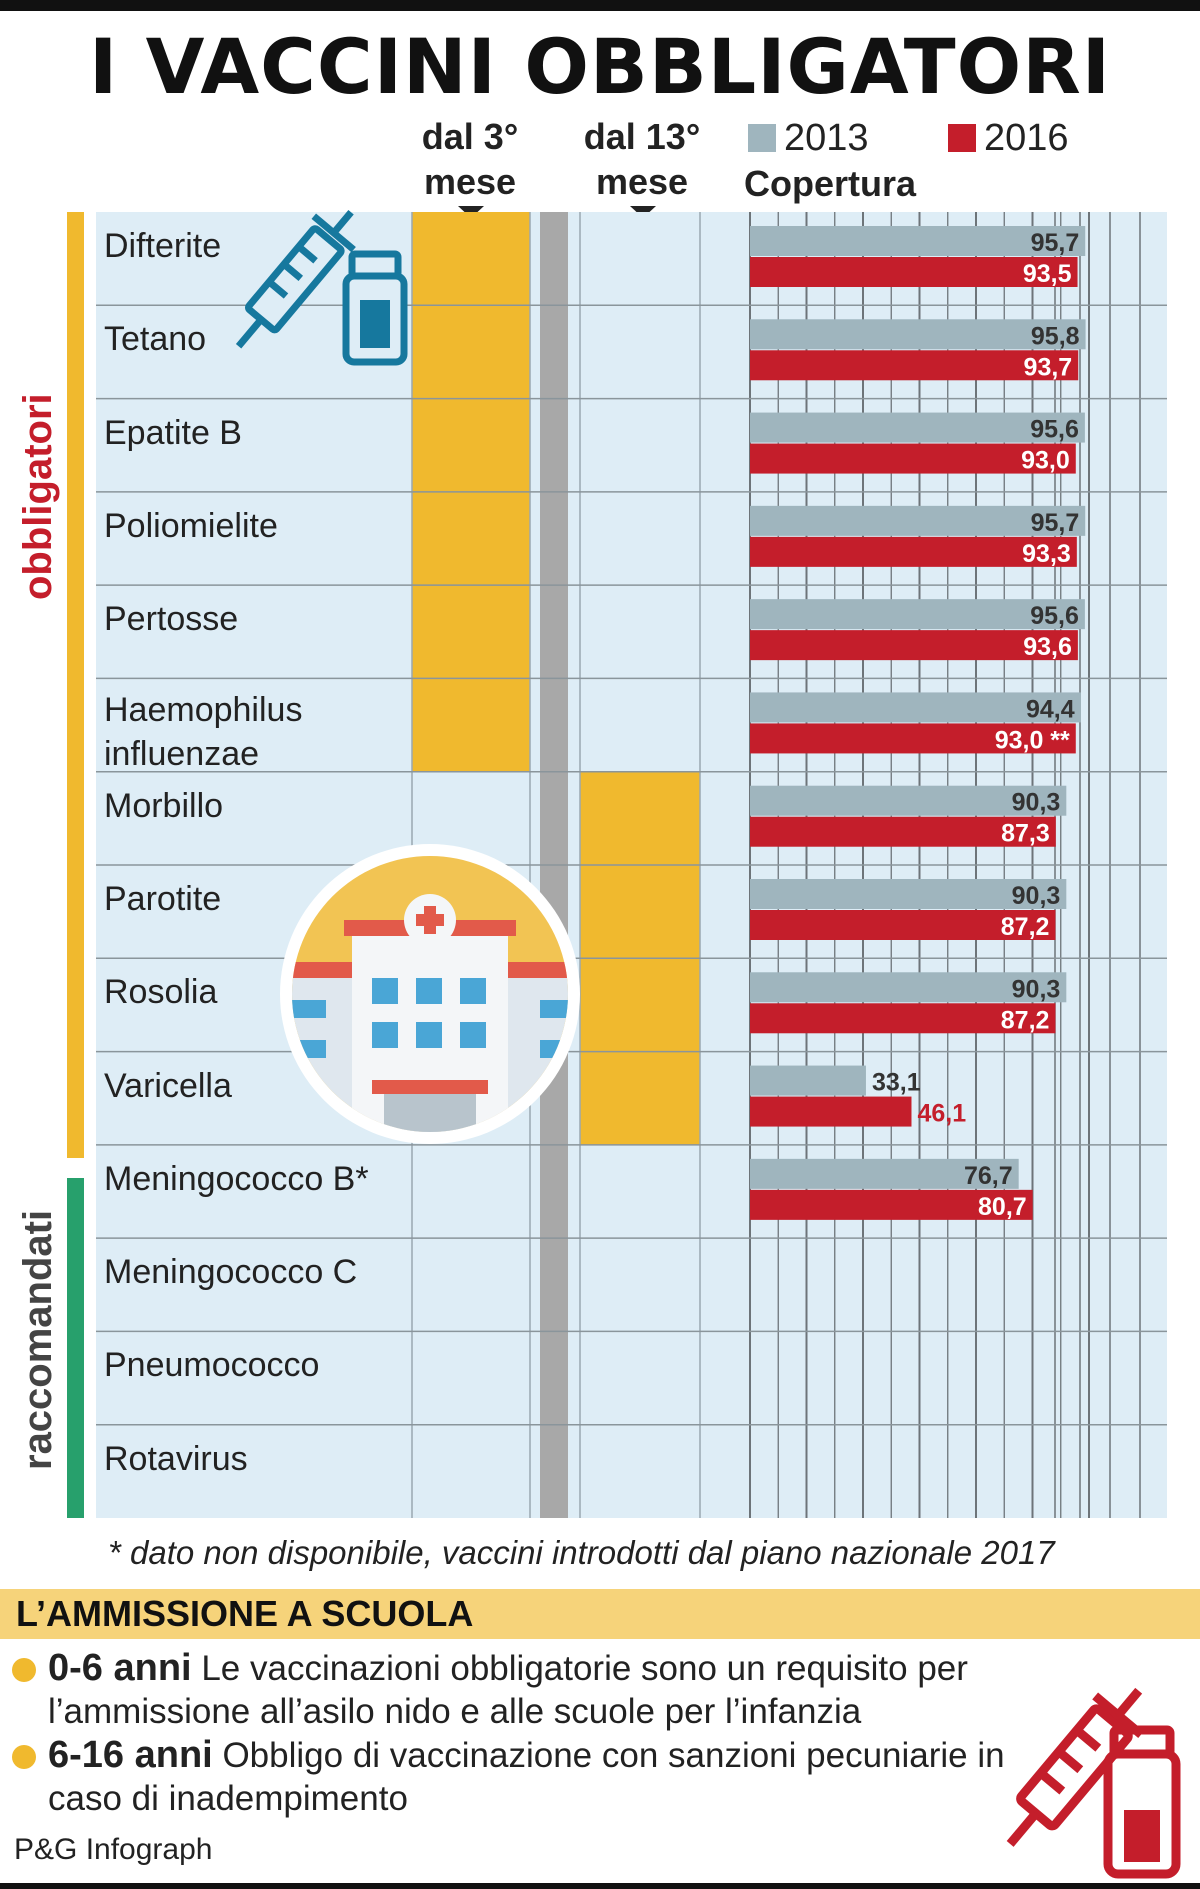  I want to click on value-label-2016: 93,6, so click(1047, 647).